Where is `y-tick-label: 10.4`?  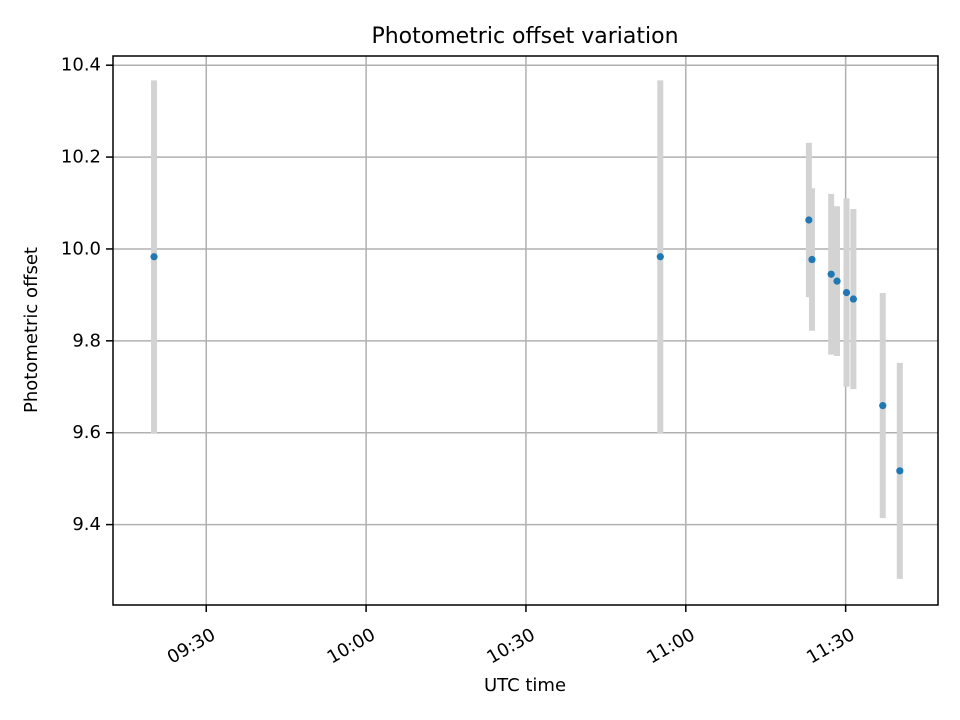
y-tick-label: 10.4 is located at coordinates (81, 65).